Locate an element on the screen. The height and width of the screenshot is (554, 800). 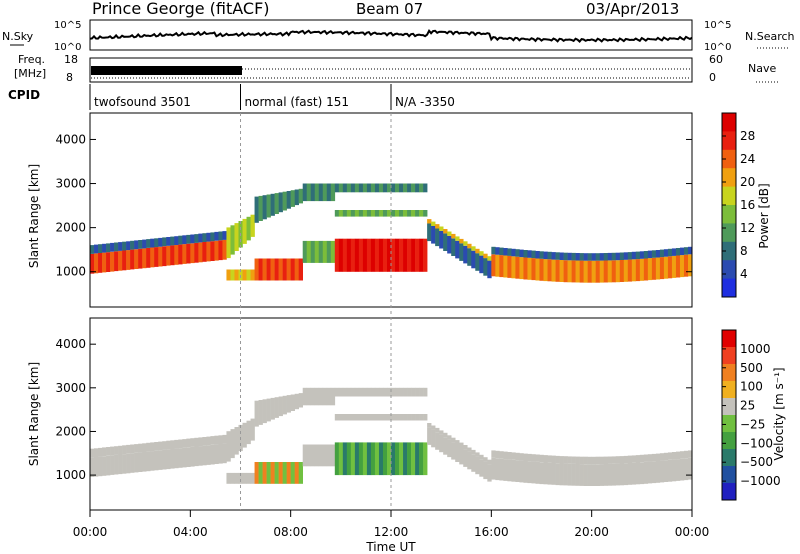
freq-bar is located at coordinates (166, 70).